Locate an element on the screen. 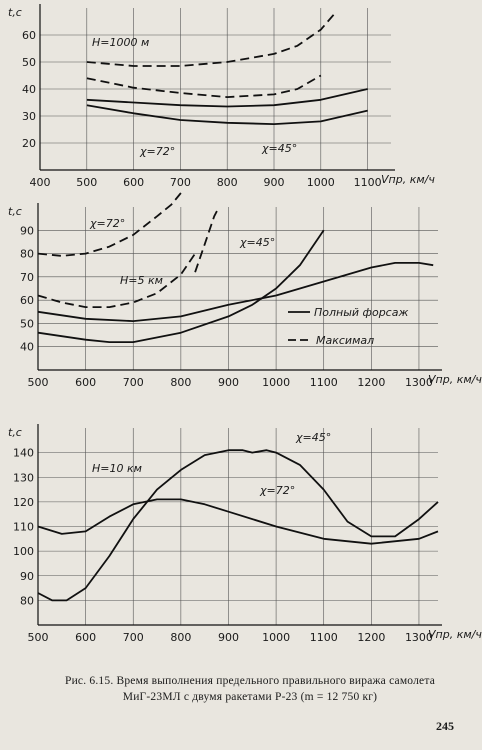 Image resolution: width=482 pixels, height=750 pixels. legend-label-maximal: Максимал is located at coordinates (345, 340).